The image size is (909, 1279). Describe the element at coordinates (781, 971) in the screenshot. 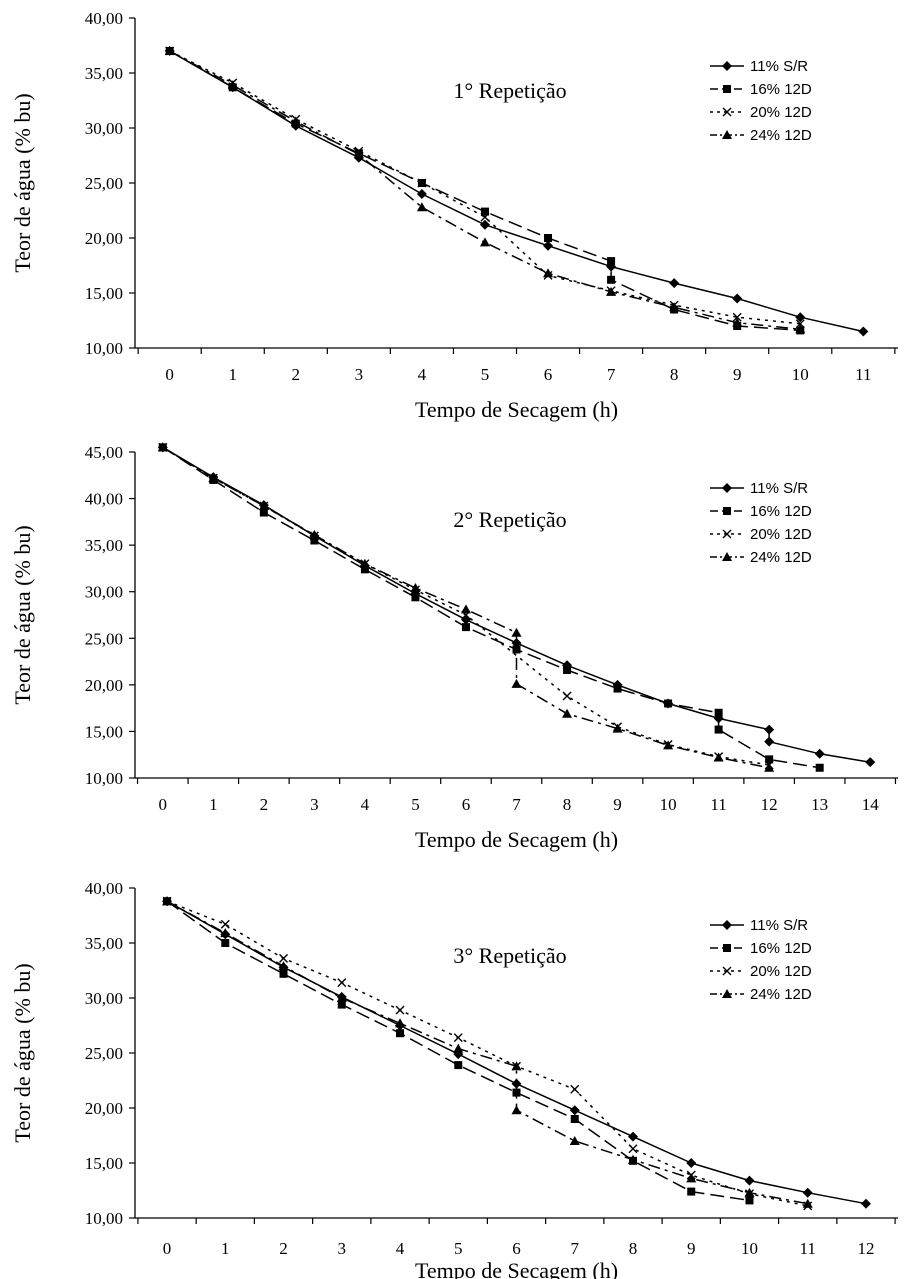

I see `legend-label: 20% 12D` at that location.